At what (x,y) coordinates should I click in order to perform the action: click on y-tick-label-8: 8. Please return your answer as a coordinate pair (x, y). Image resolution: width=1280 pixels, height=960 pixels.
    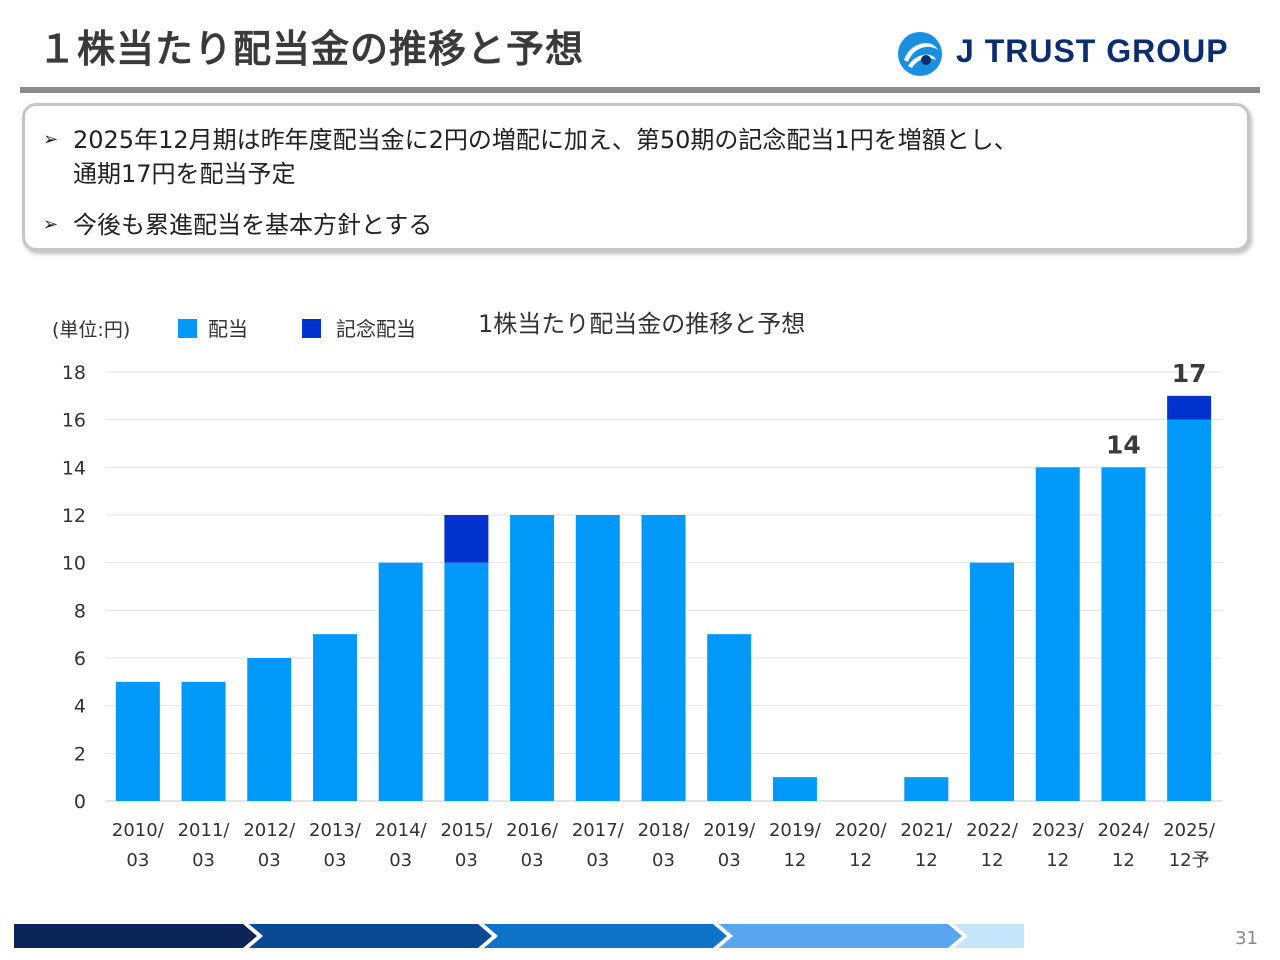
    Looking at the image, I should click on (80, 611).